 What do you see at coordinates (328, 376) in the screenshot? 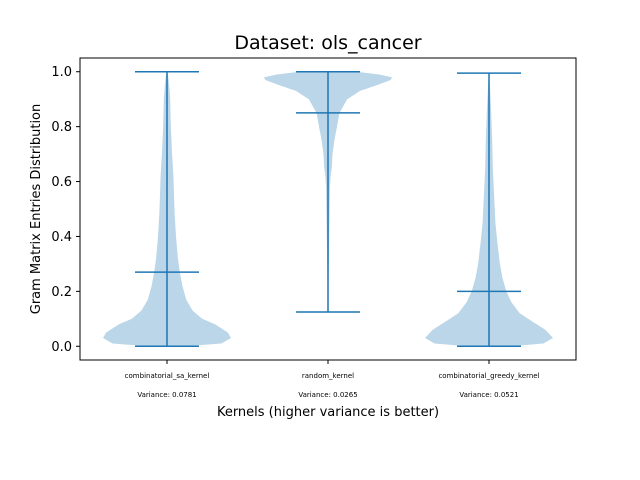
I see `x-tick-label: random_kernel` at bounding box center [328, 376].